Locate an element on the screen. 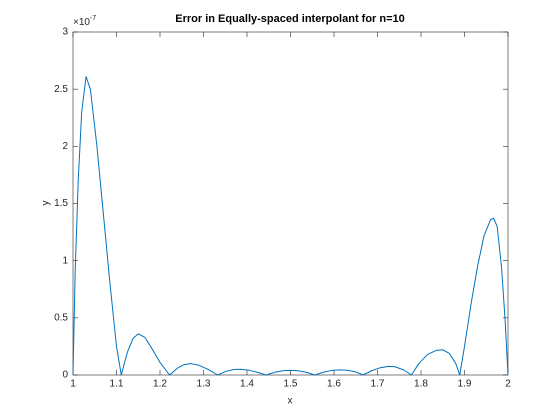  x-tick-label: 1.8 is located at coordinates (421, 384).